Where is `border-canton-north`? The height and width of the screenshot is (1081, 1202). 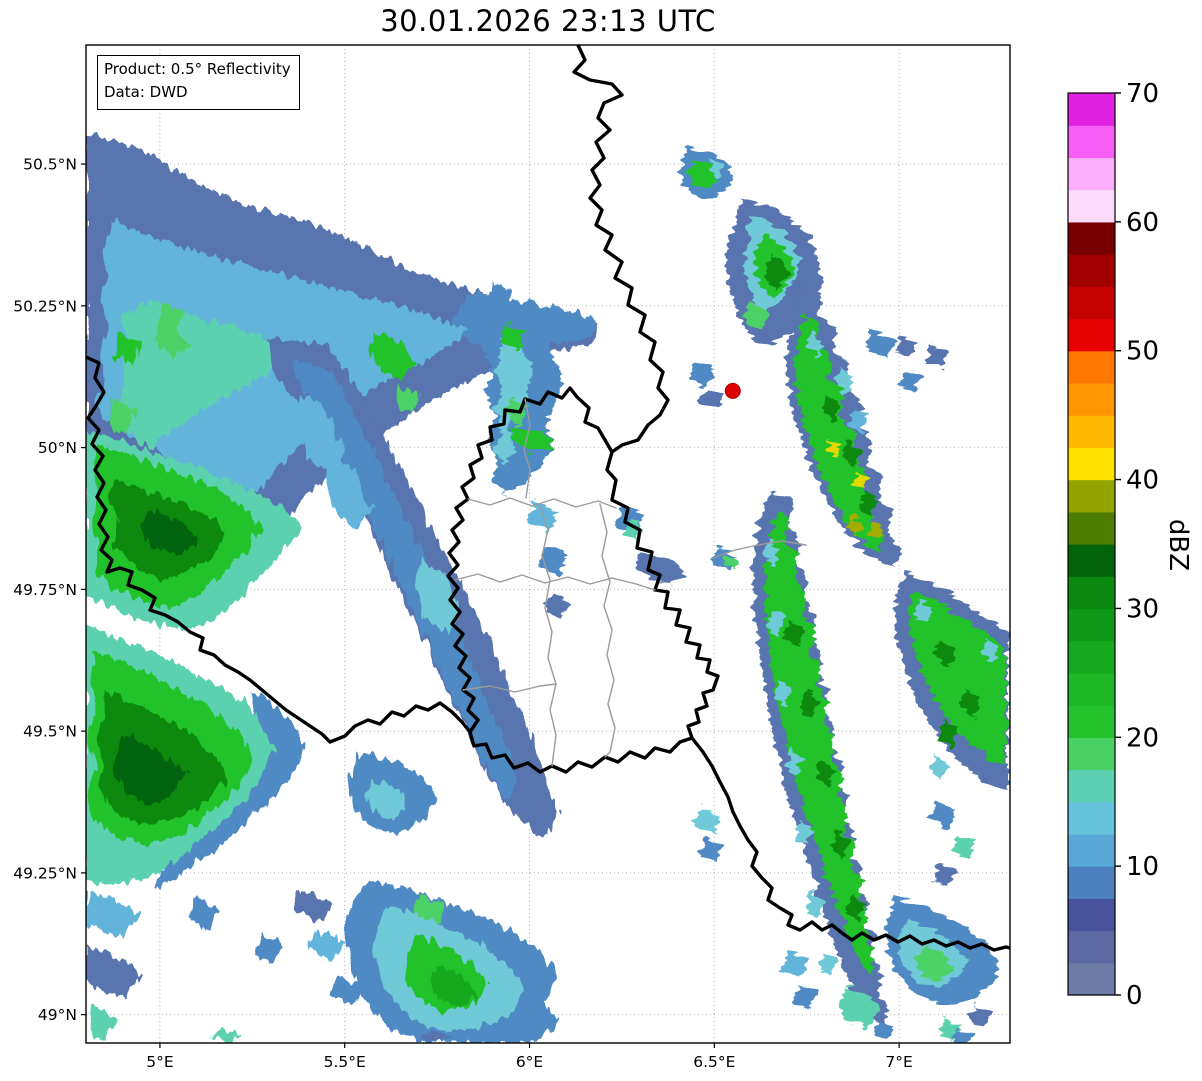
border-canton-north is located at coordinates (527, 448).